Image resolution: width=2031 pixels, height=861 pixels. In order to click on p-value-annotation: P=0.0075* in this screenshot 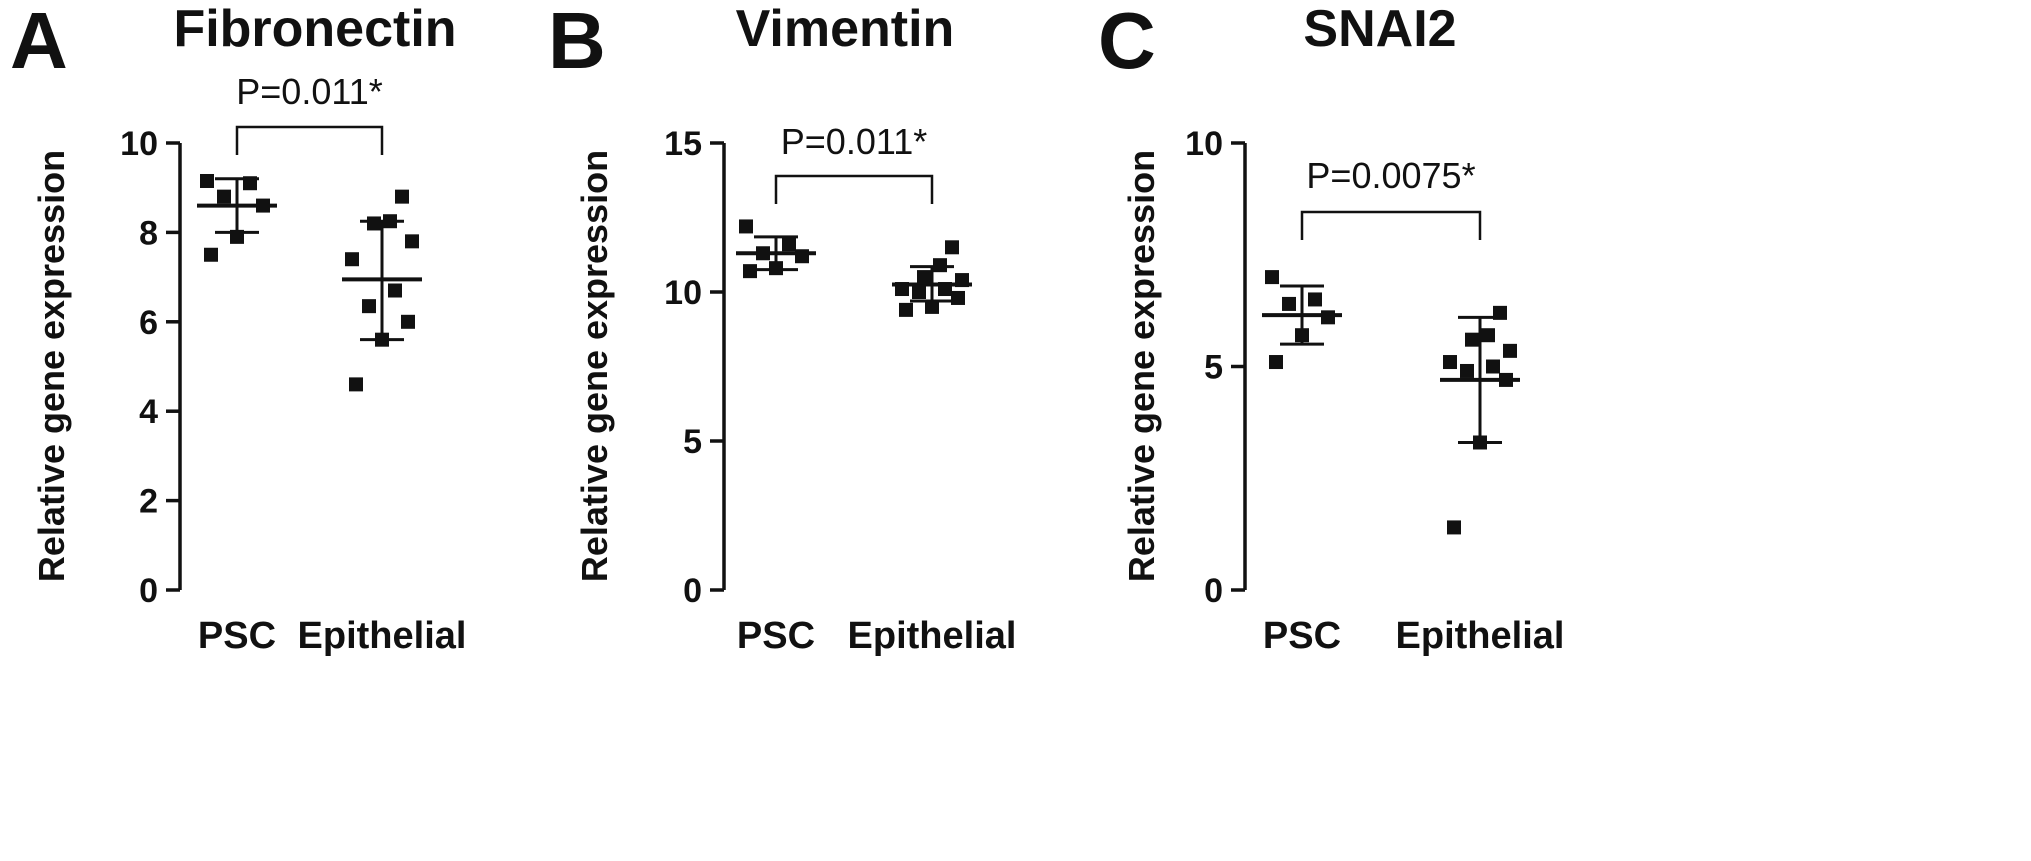, I will do `click(1390, 175)`.